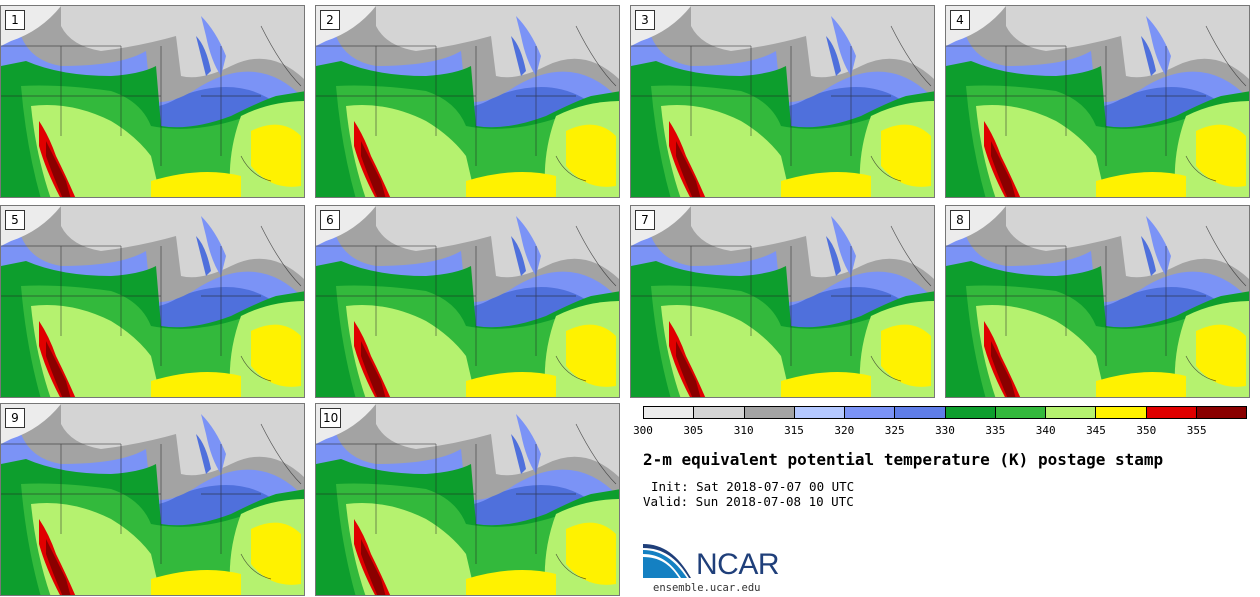  What do you see at coordinates (330, 20) in the screenshot?
I see `member-label: 2` at bounding box center [330, 20].